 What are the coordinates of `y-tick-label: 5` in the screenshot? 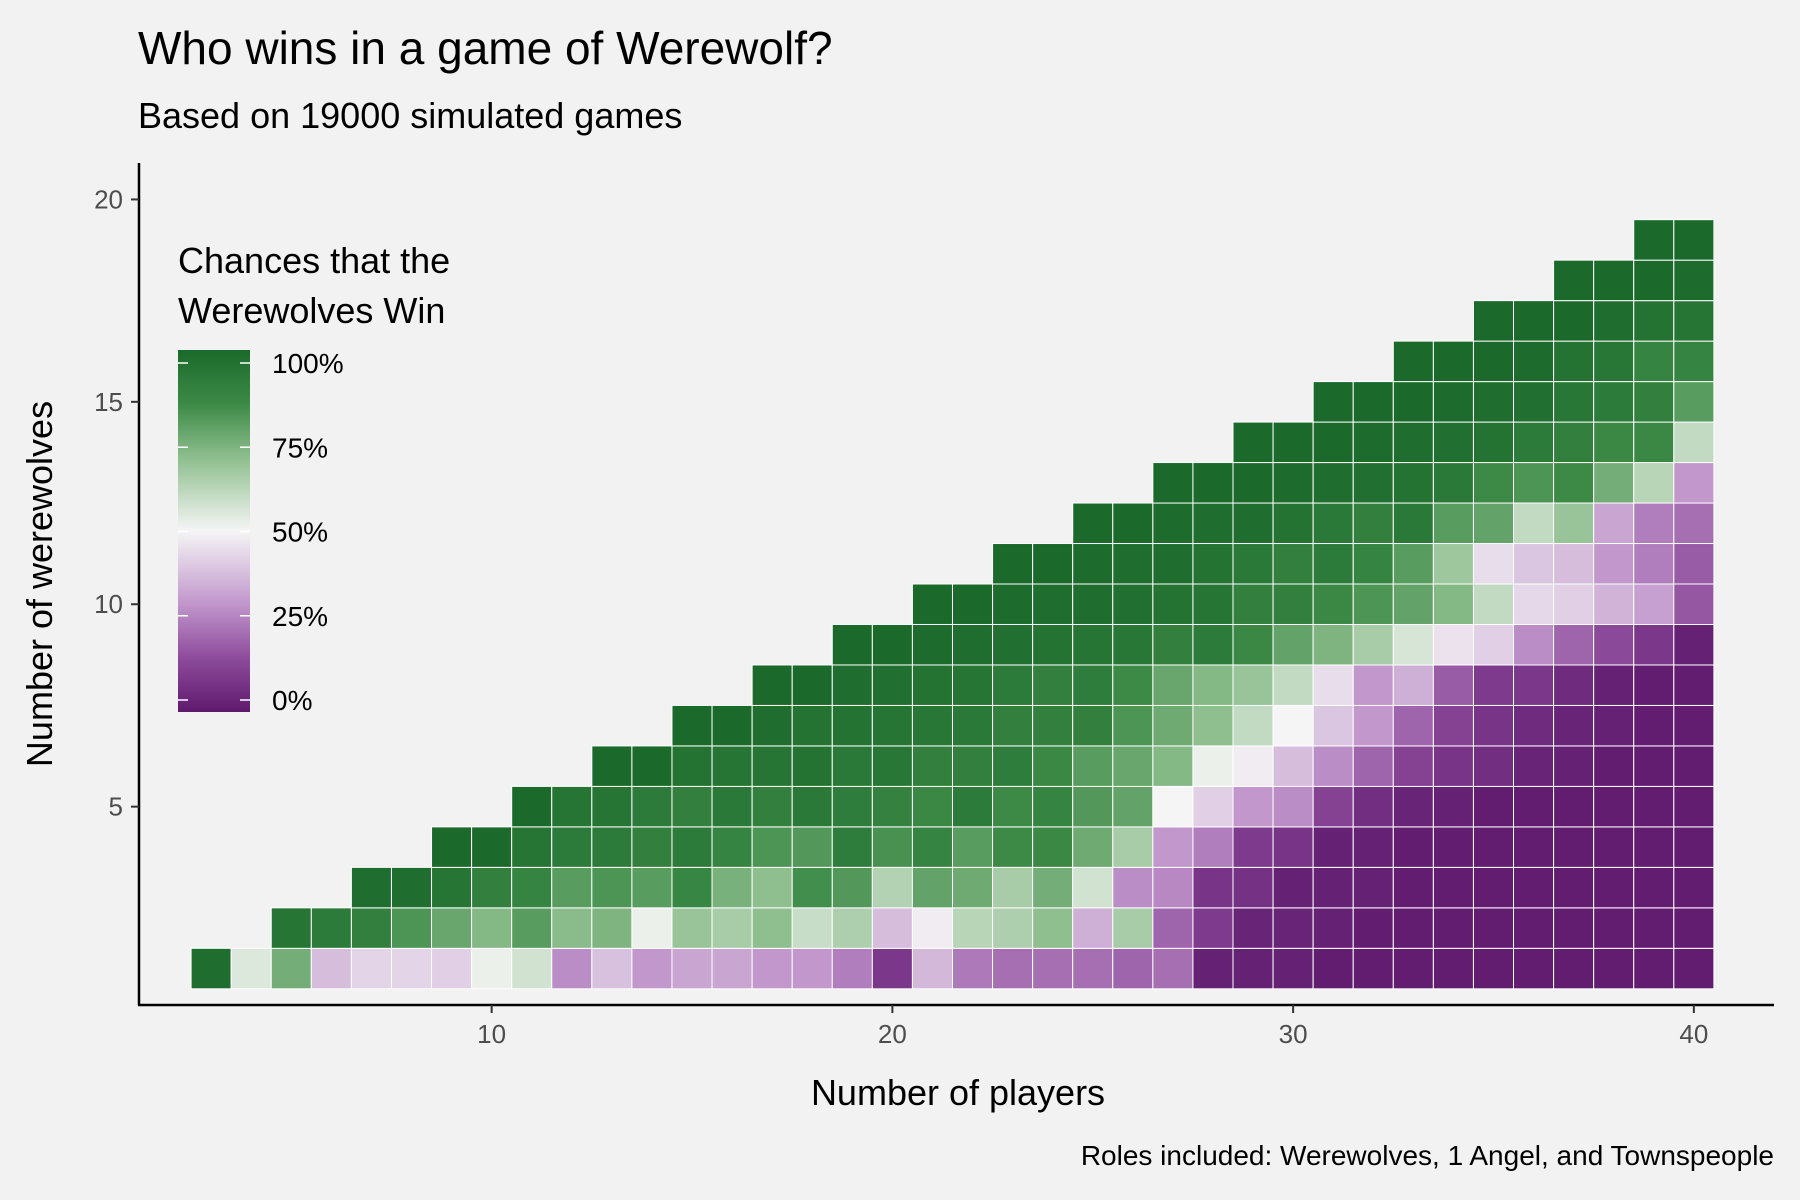 It's located at (116, 807).